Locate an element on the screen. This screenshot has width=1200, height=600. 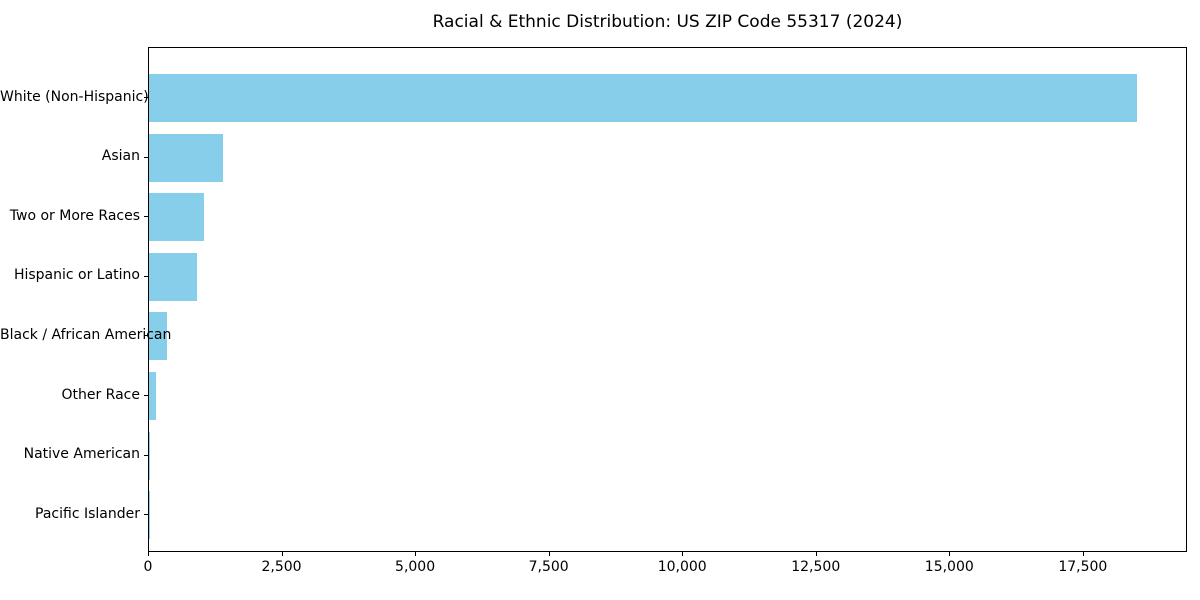
y-axis-label: Asian is located at coordinates (120, 156).